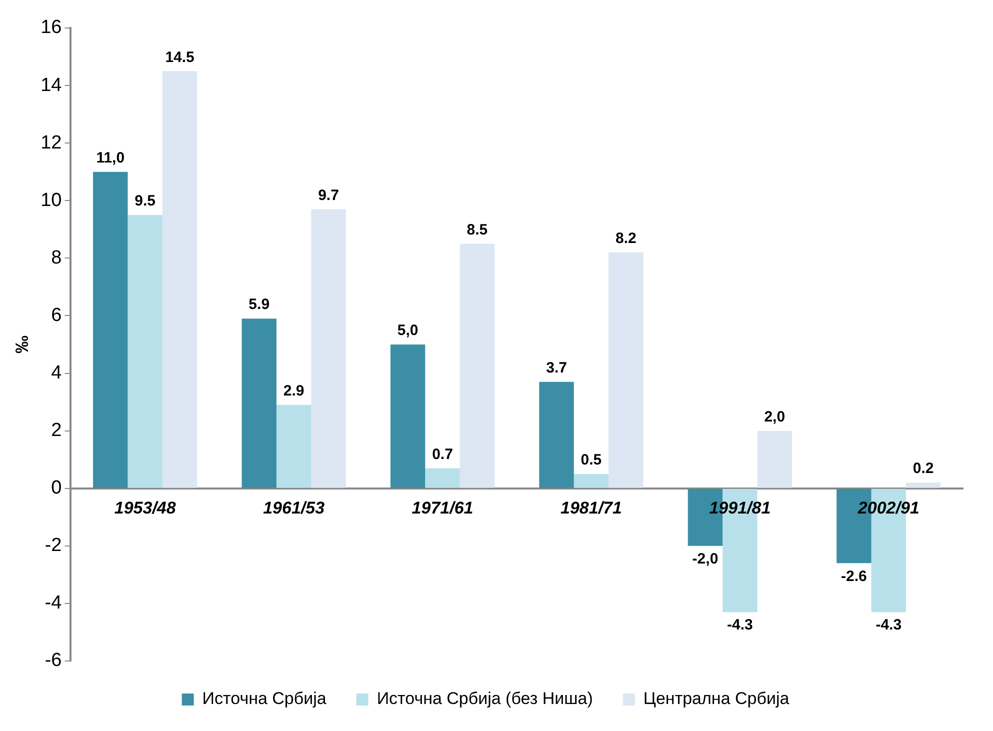 The image size is (993, 731). I want to click on x-tick-label: 1981/71, so click(591, 508).